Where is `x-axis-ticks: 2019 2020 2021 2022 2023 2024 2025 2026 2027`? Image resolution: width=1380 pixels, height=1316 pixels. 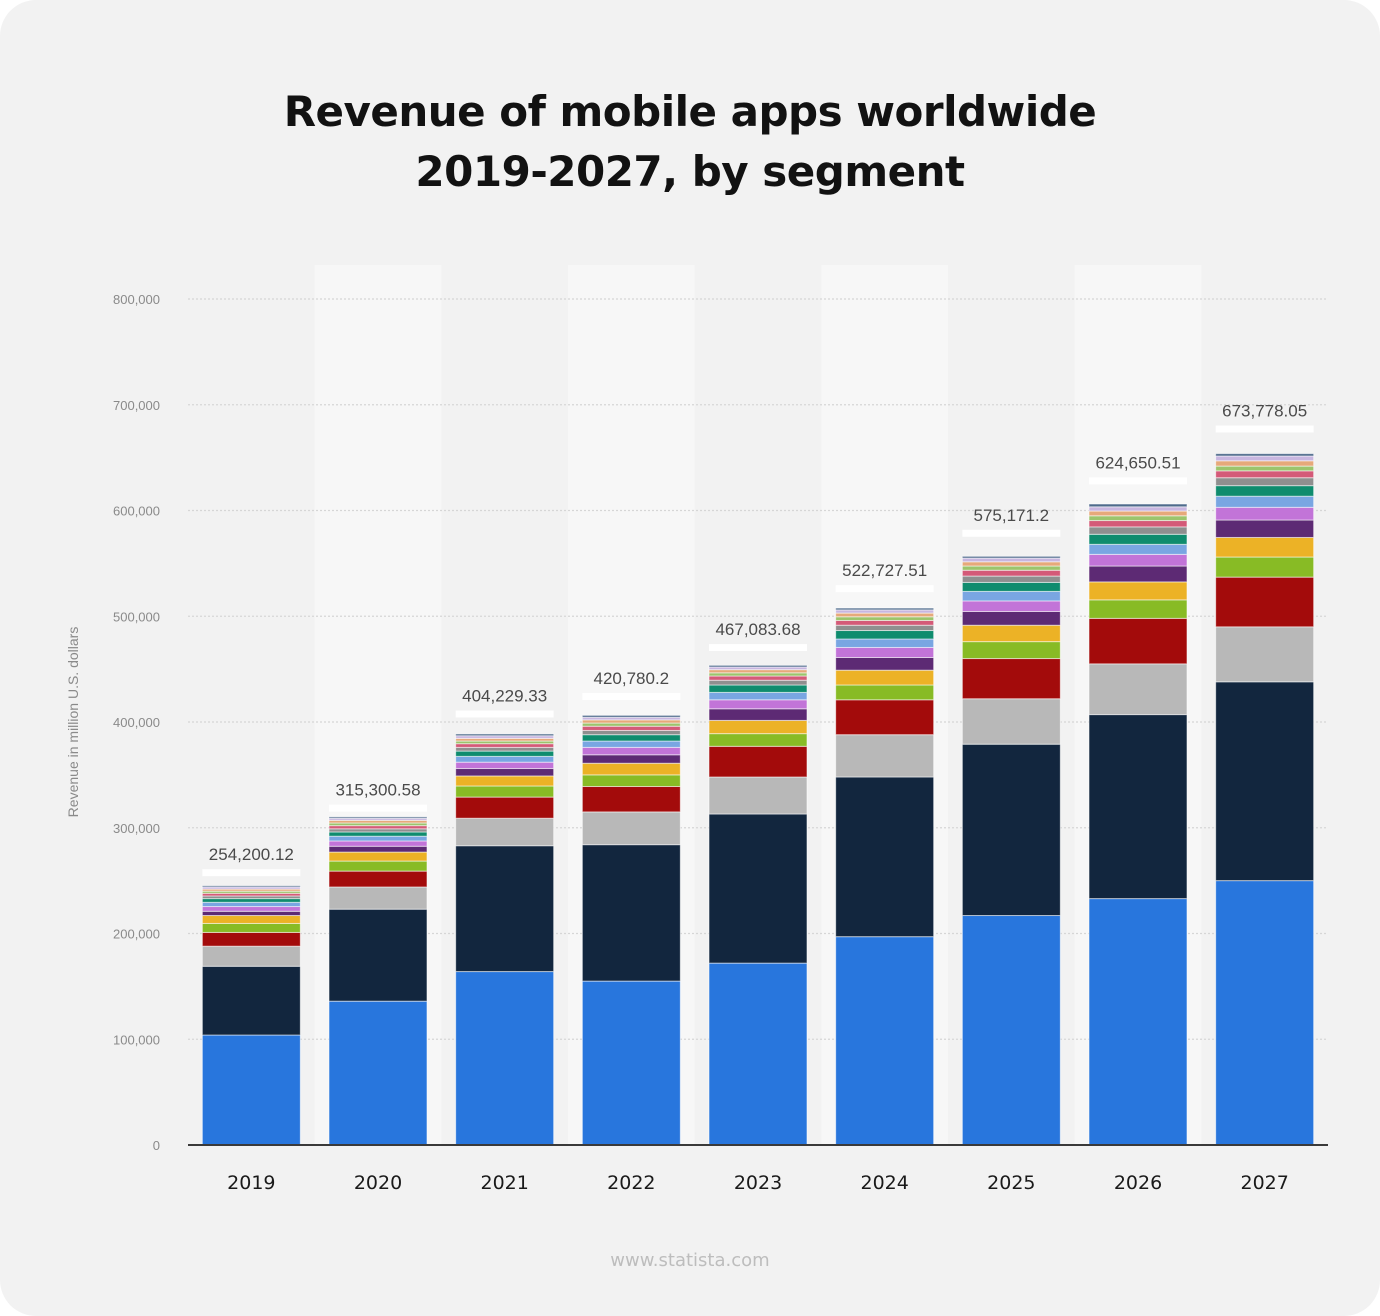
x-axis-ticks: 2019 2020 2021 2022 2023 2024 2025 2026 2027 is located at coordinates (758, 1183).